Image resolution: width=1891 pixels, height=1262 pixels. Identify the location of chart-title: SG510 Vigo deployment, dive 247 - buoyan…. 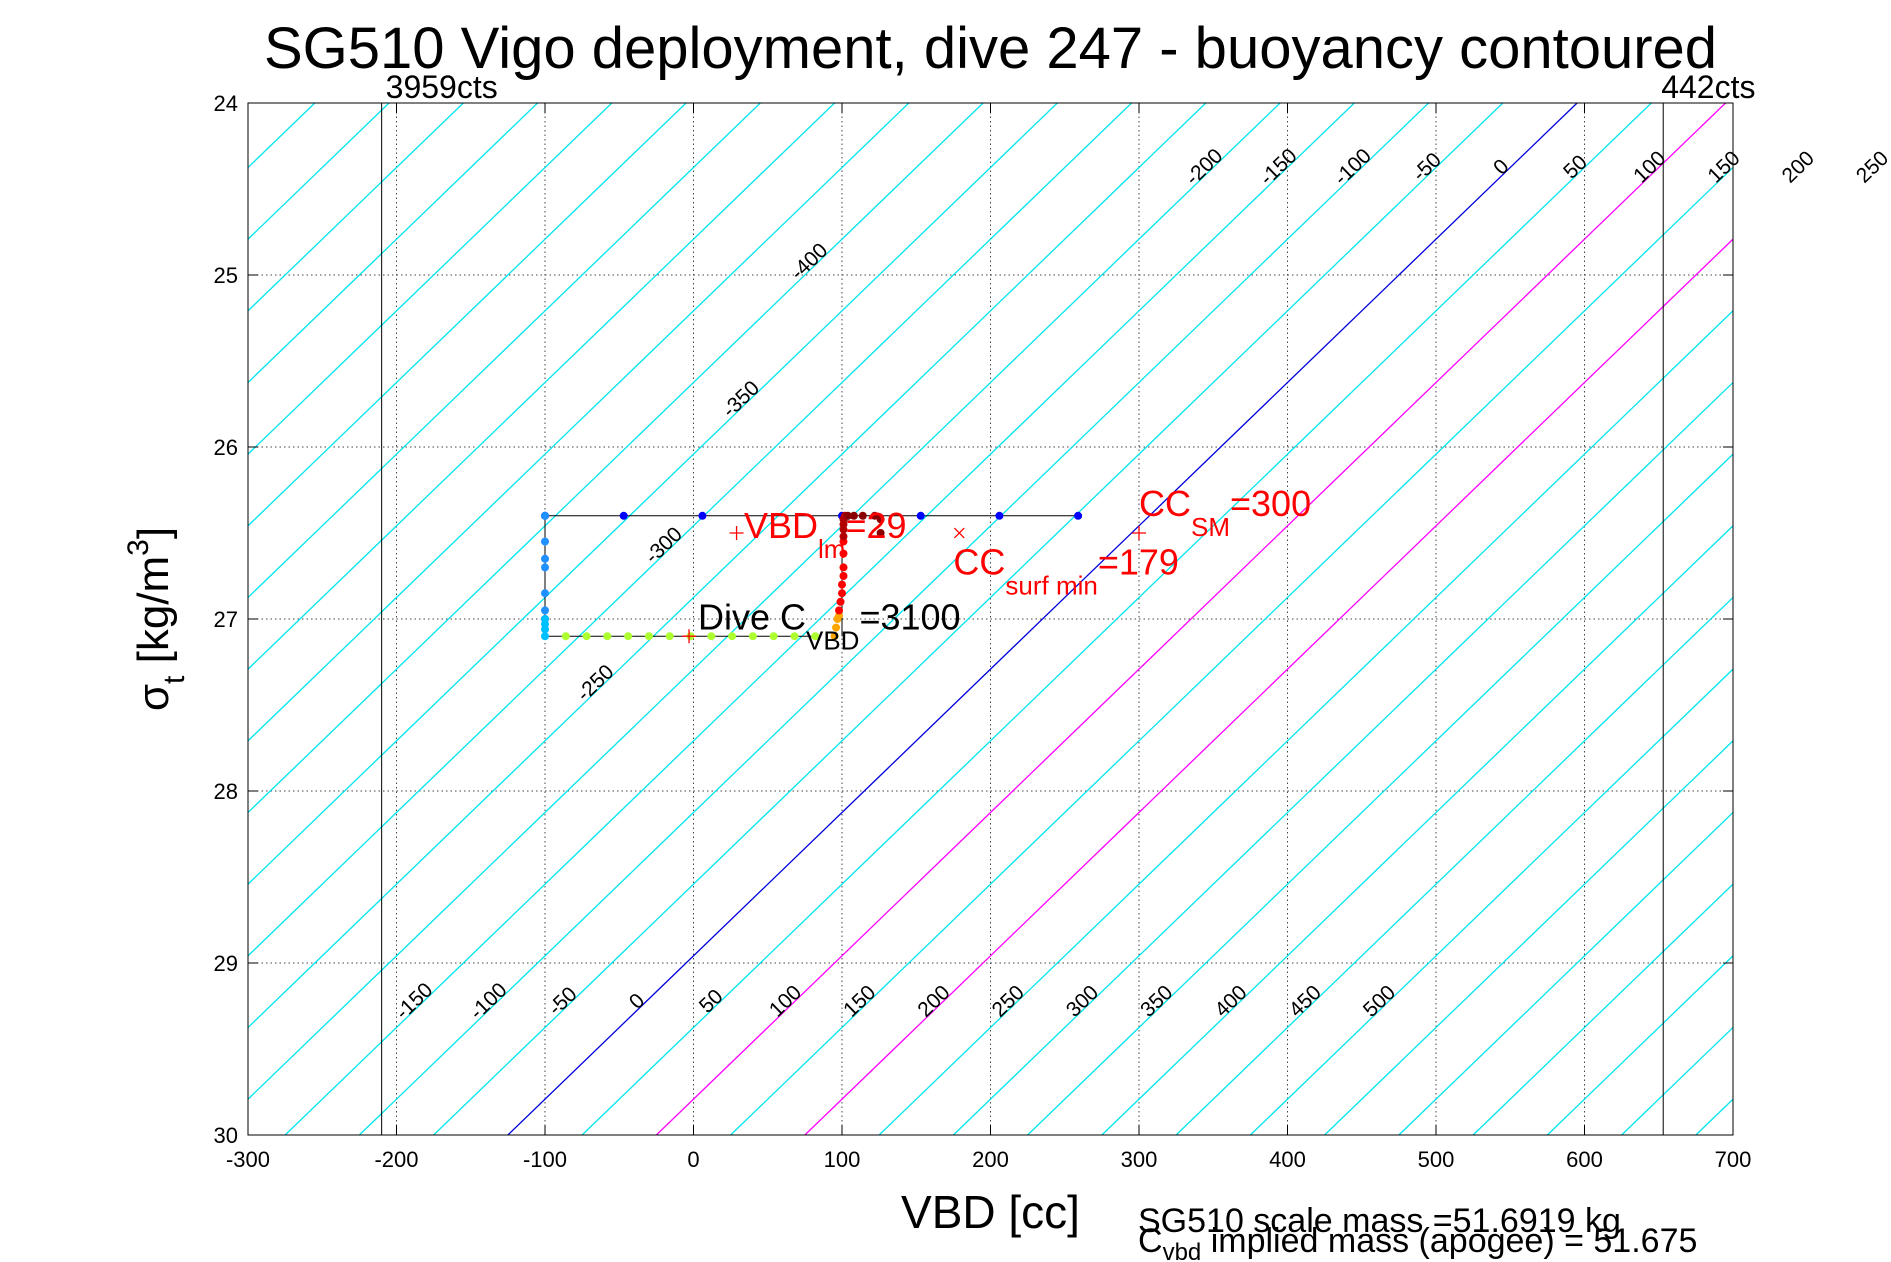
(990, 48).